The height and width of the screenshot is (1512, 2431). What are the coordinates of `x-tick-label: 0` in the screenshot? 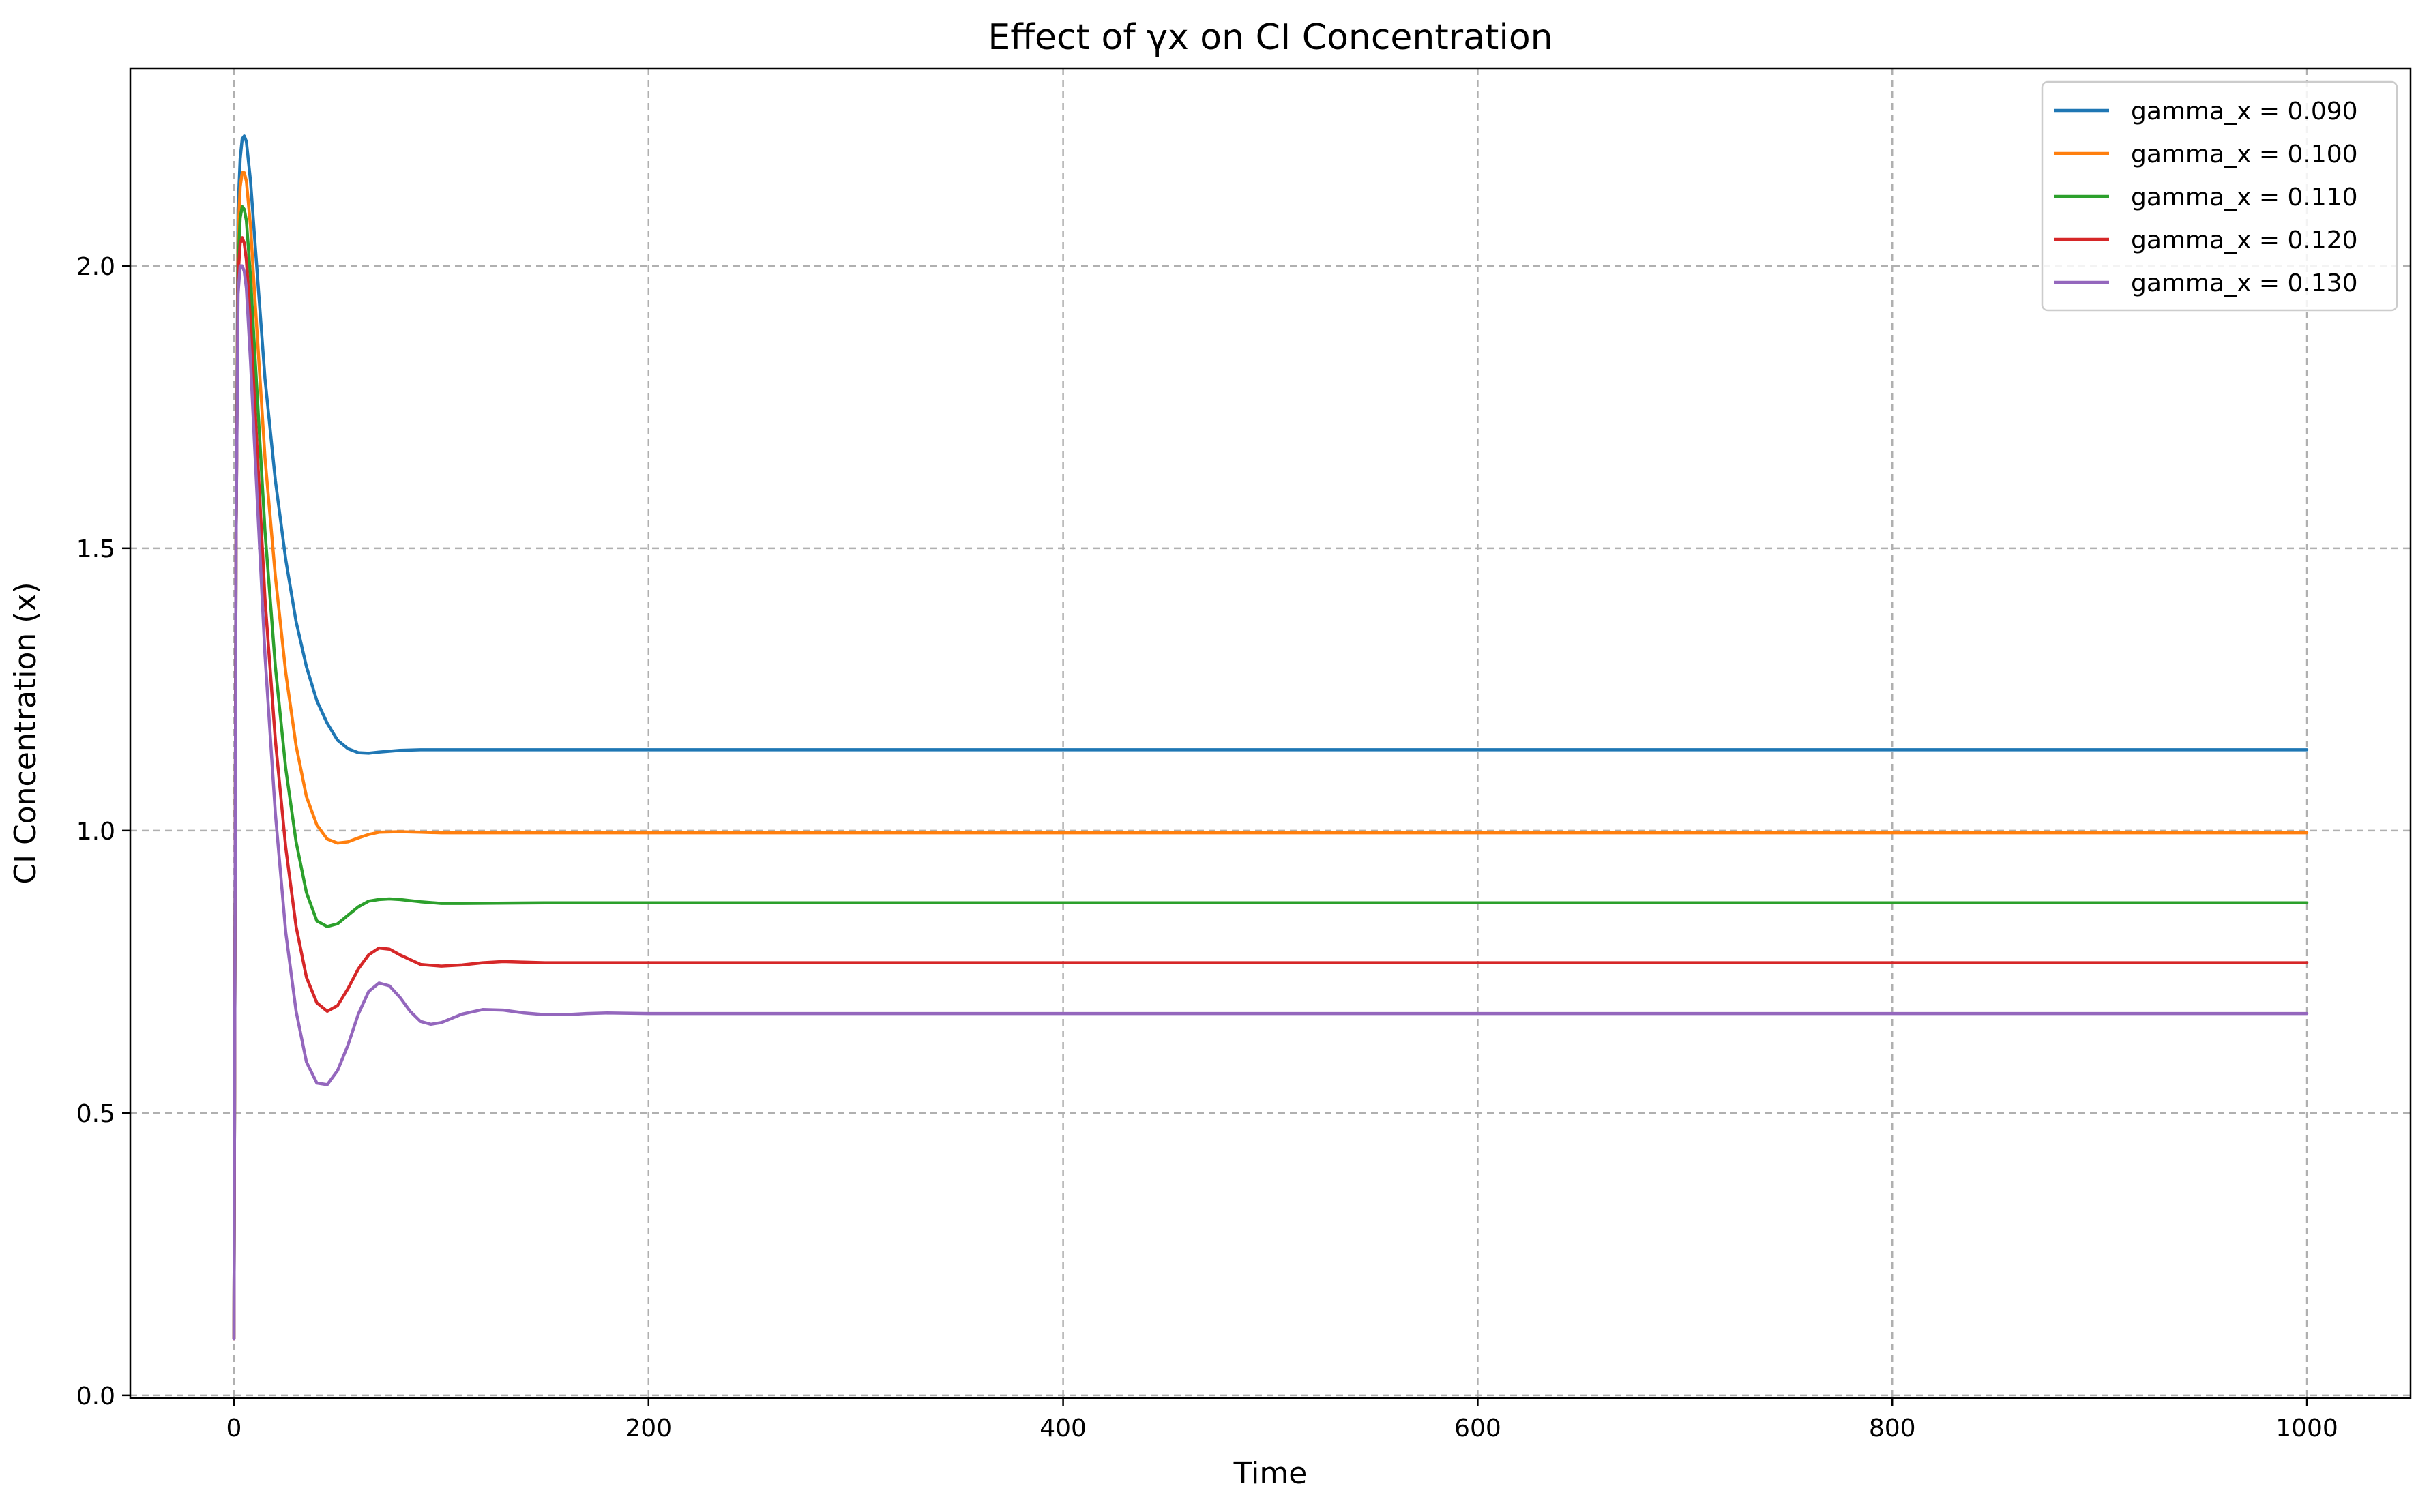 It's located at (234, 1428).